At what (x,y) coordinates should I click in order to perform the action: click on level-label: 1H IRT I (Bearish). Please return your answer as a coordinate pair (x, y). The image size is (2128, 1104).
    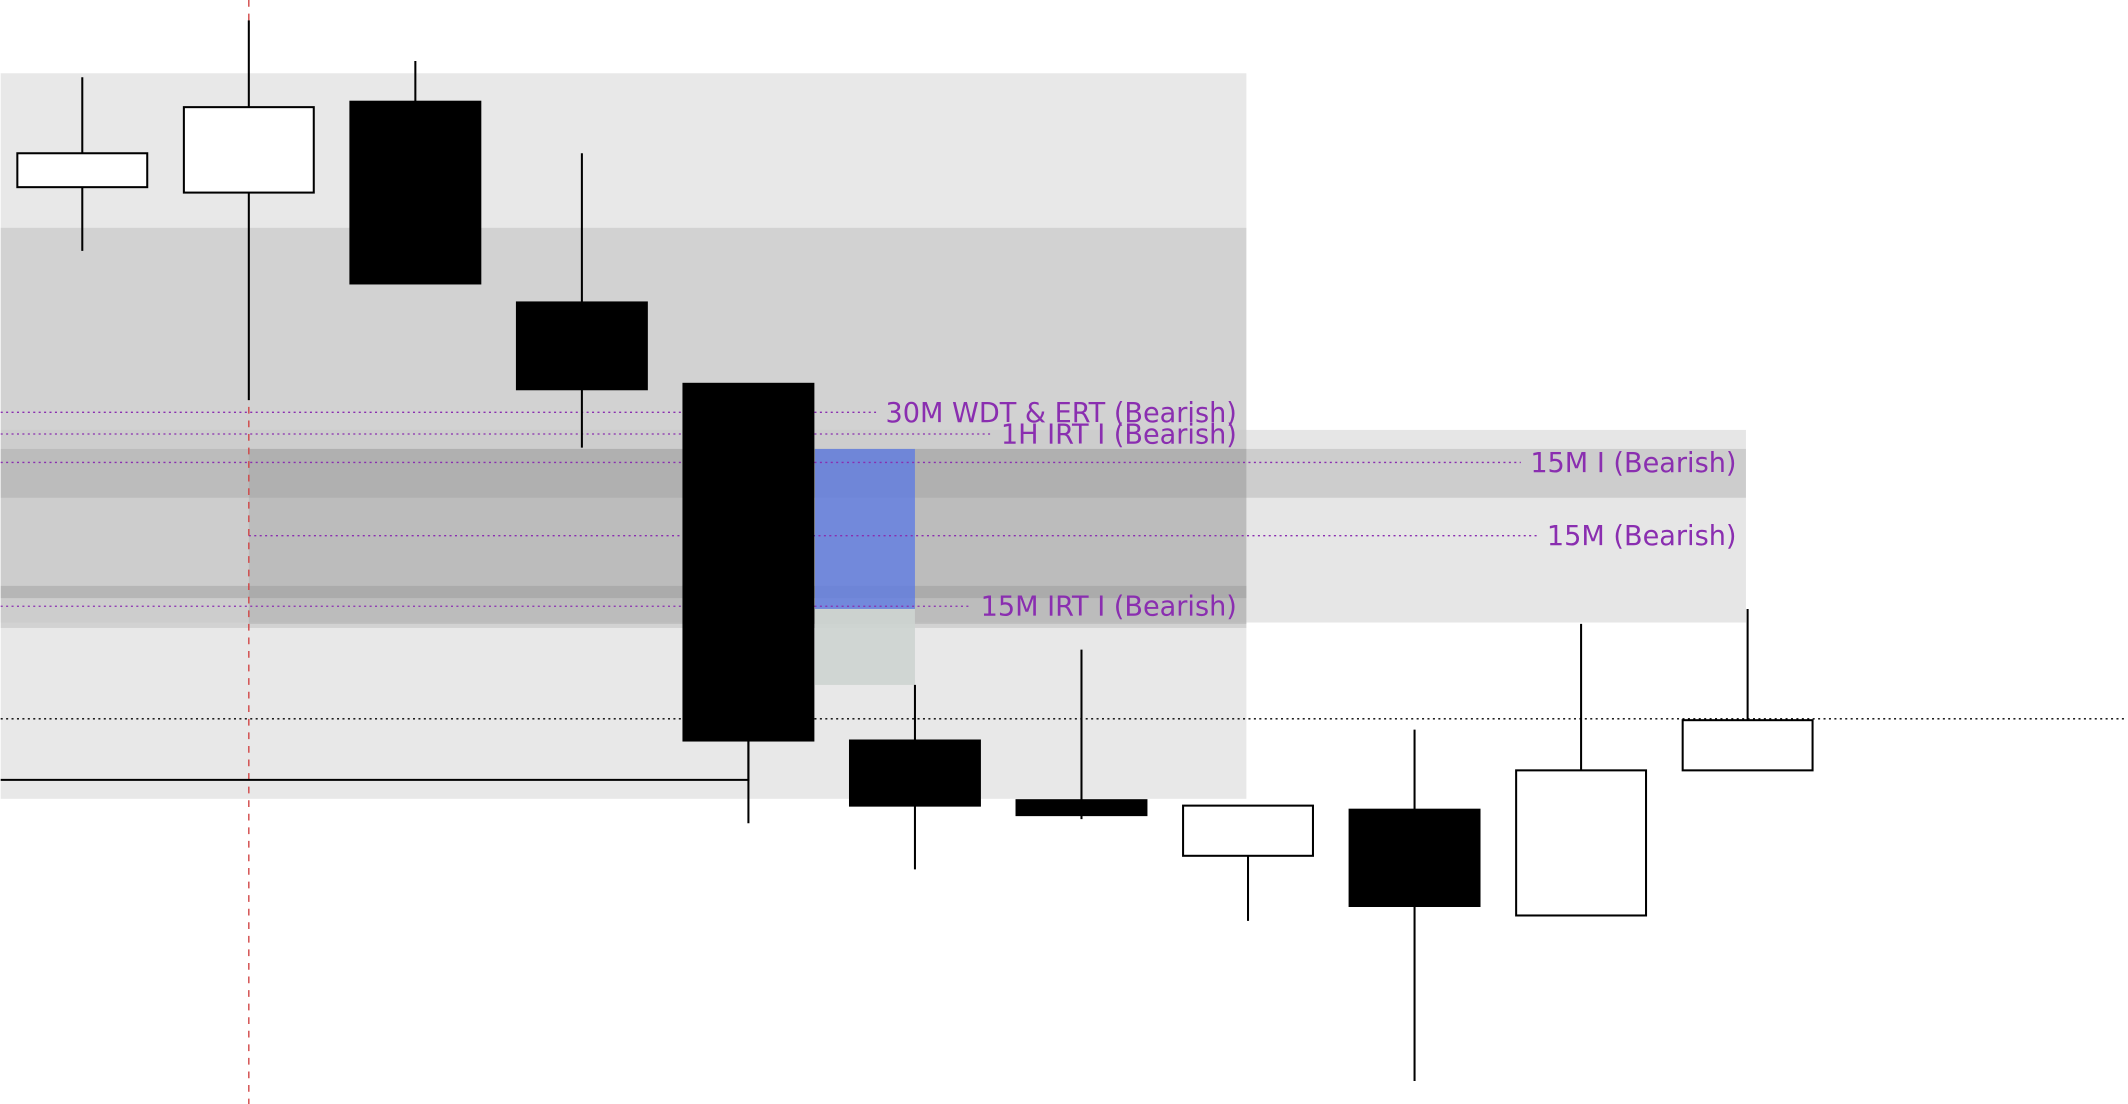
    Looking at the image, I should click on (1119, 434).